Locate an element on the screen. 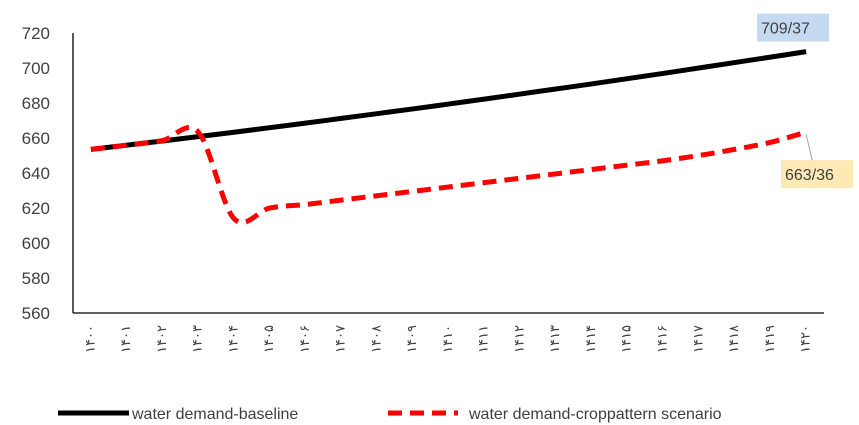  y-axis: 560 580 600 620 640 660 680 700 720 is located at coordinates (48, 173).